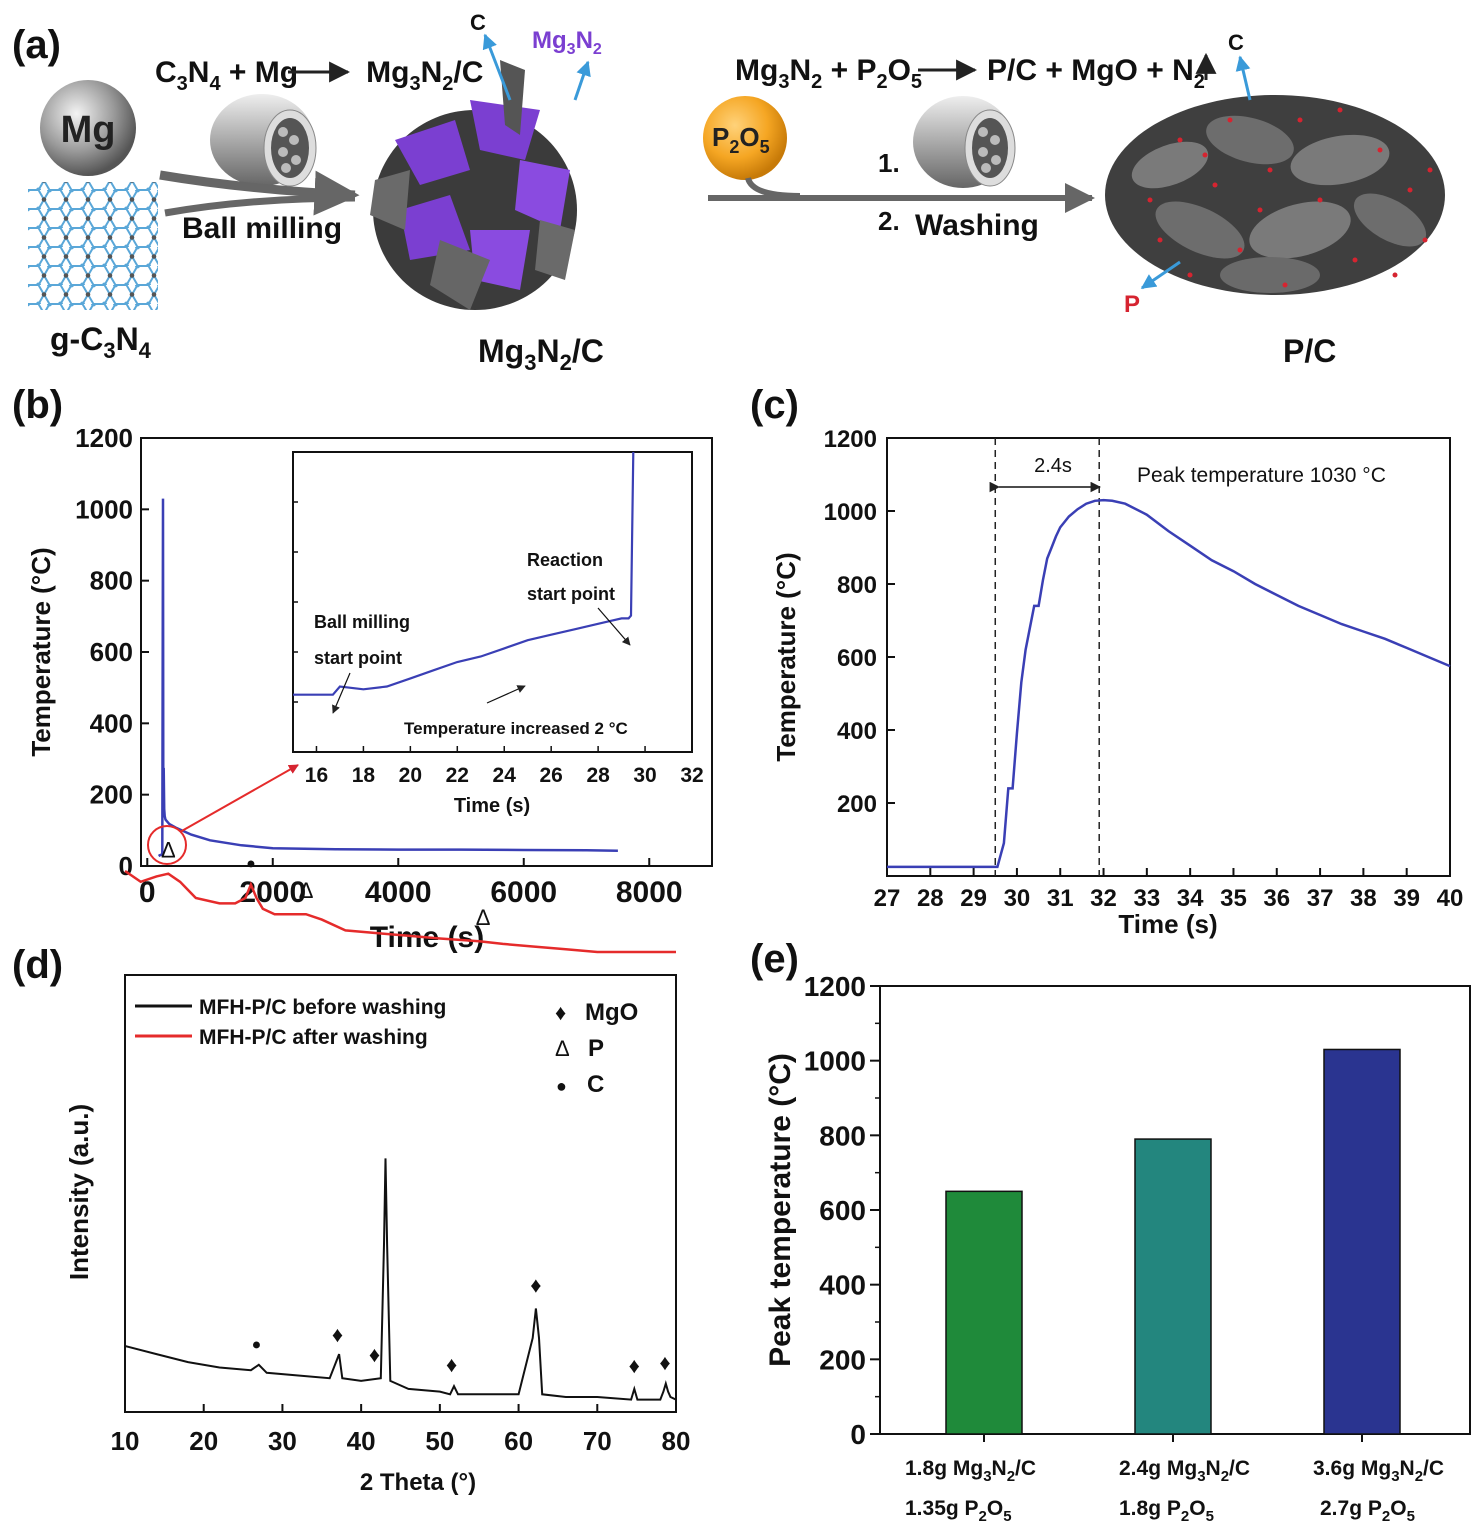  Describe the element at coordinates (780, 1210) in the screenshot. I see `panel-e-y-axis-label: Peak temperature (°C)` at that location.